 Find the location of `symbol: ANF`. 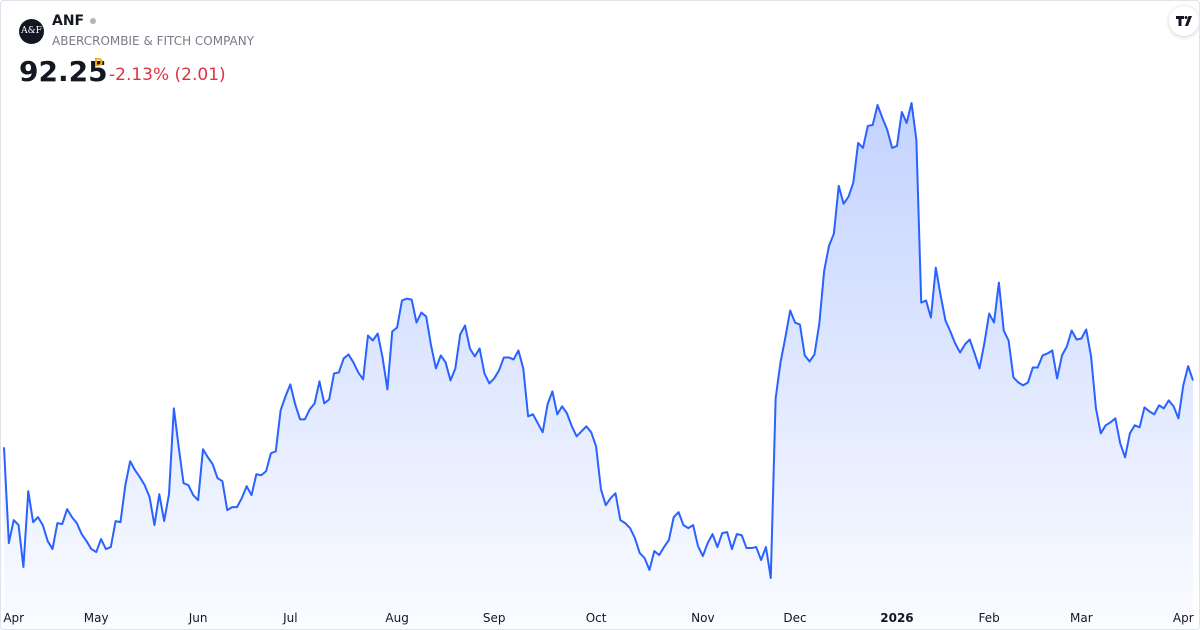

symbol: ANF is located at coordinates (74, 21).